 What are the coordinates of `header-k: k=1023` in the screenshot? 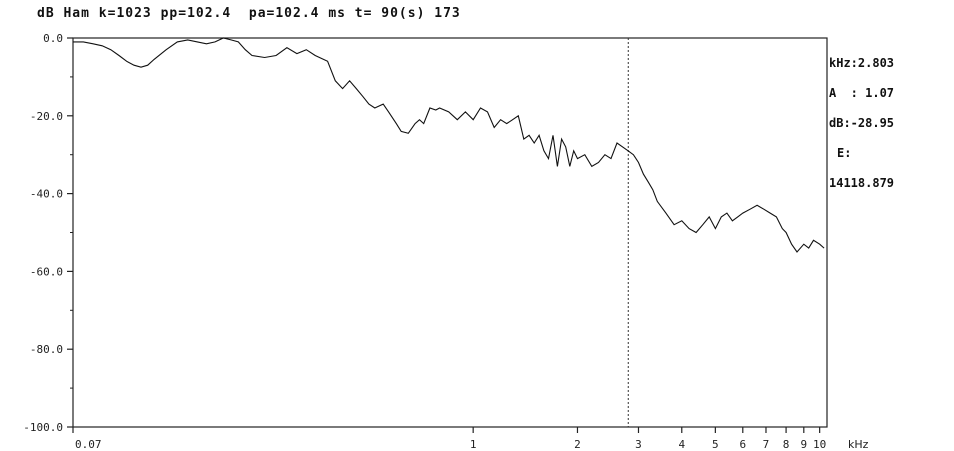 It's located at (125, 13).